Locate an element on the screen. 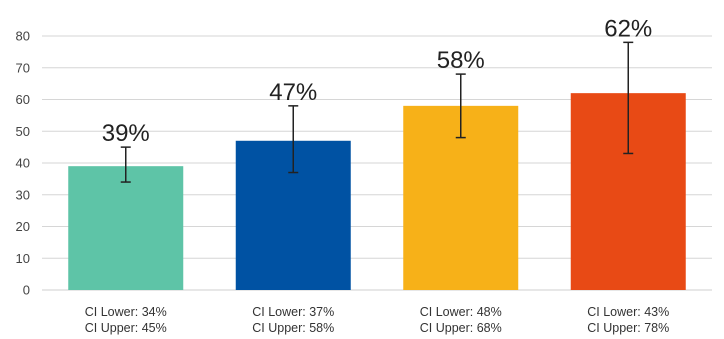 The height and width of the screenshot is (339, 724). y-tick-label: 0 is located at coordinates (26, 290).